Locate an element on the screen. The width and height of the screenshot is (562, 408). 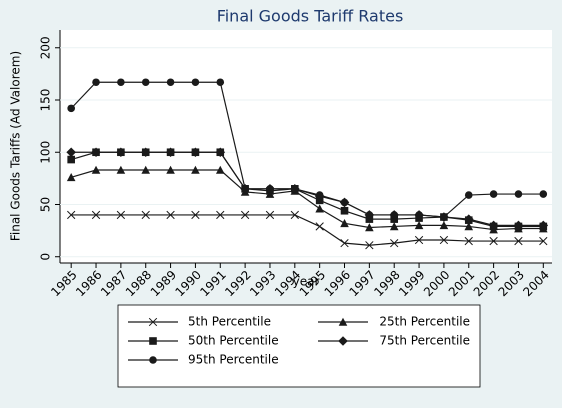
x-tick-label: 1999 is located at coordinates (411, 283).